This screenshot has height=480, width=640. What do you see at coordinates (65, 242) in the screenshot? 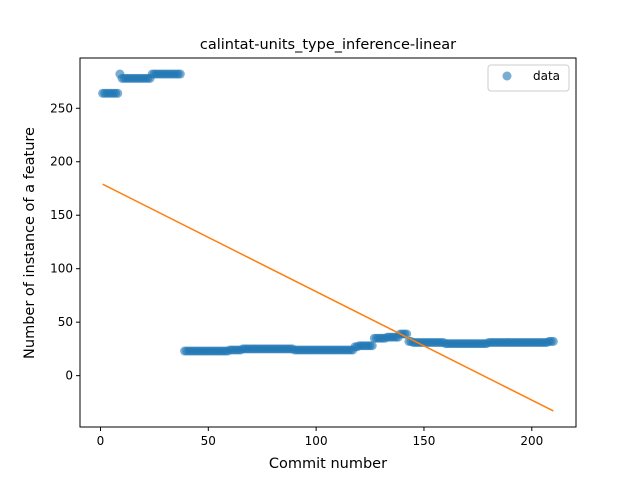
I see `y-axis-ticks: 0 50 100 150 200 250` at bounding box center [65, 242].